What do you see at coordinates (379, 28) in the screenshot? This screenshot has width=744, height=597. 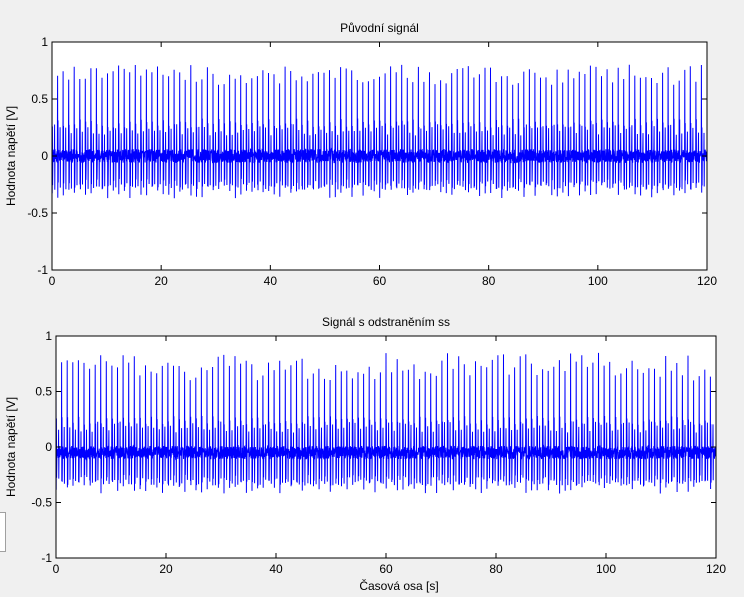 I see `axes-title: Původní signál` at bounding box center [379, 28].